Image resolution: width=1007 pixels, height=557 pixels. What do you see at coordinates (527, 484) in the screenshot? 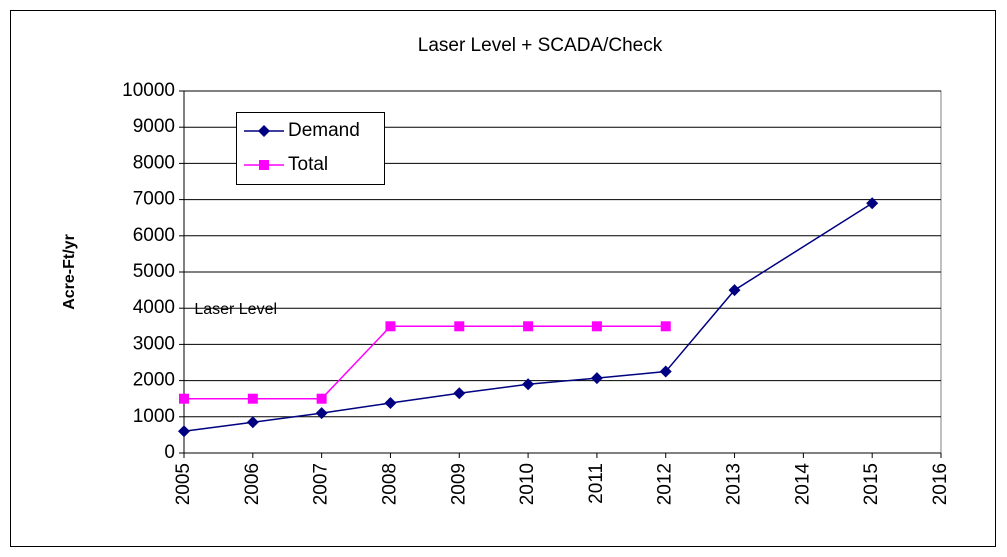
I see `x-tick-label: 2010` at bounding box center [527, 484].